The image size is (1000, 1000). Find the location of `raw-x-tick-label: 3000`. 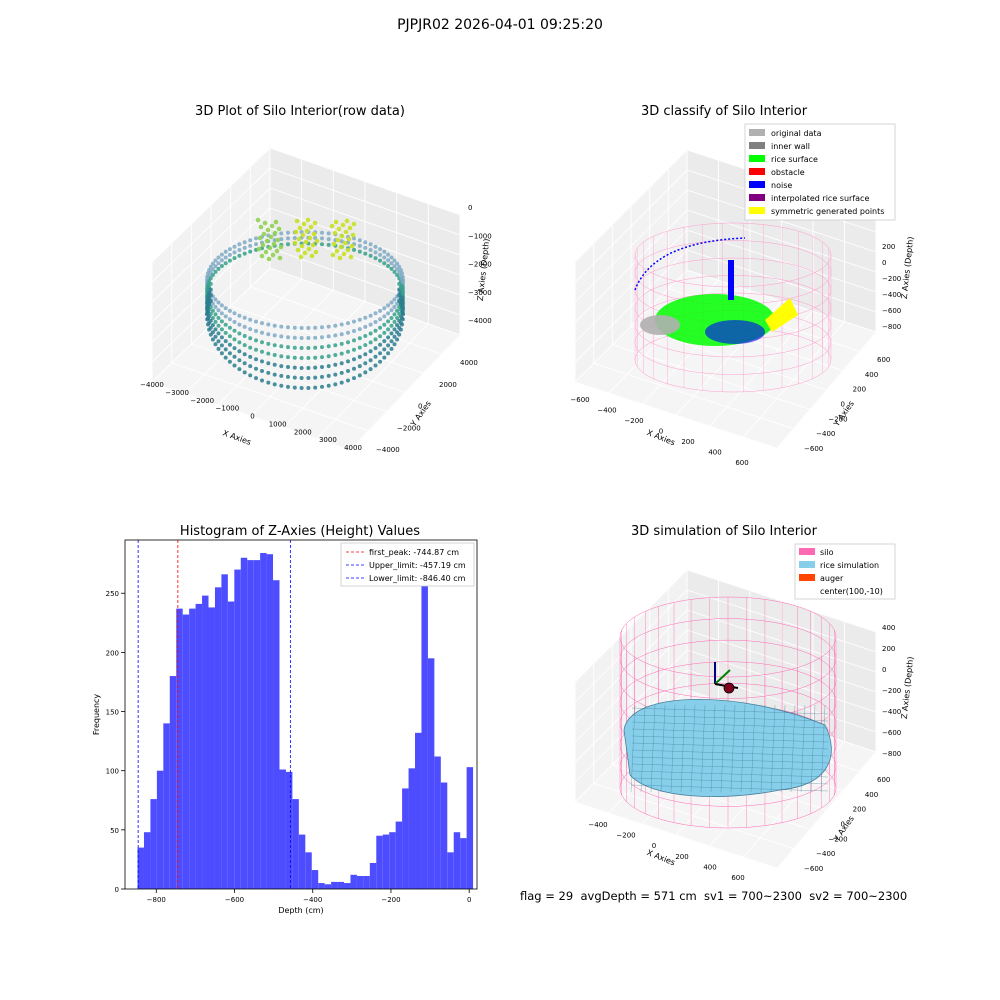

raw-x-tick-label: 3000 is located at coordinates (328, 440).